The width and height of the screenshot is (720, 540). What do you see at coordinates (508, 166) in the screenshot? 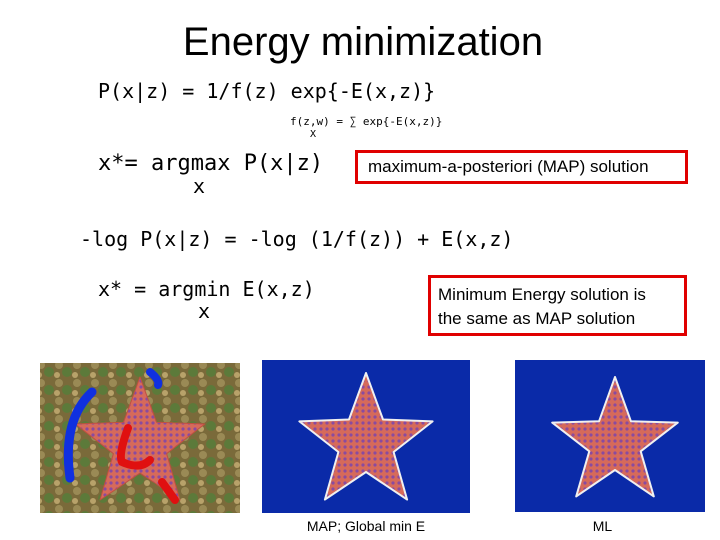
I see `callout-text: maximum-a-posteriori (MAP) solution` at bounding box center [508, 166].